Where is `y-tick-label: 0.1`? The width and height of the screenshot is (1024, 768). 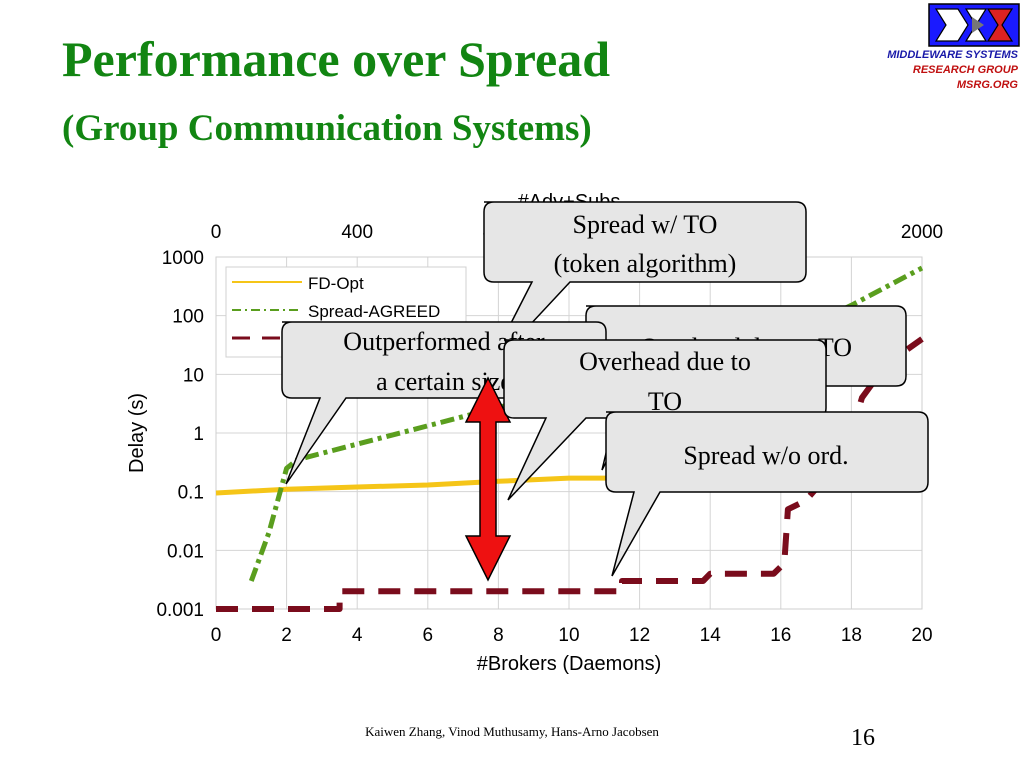
y-tick-label: 0.1 is located at coordinates (191, 493).